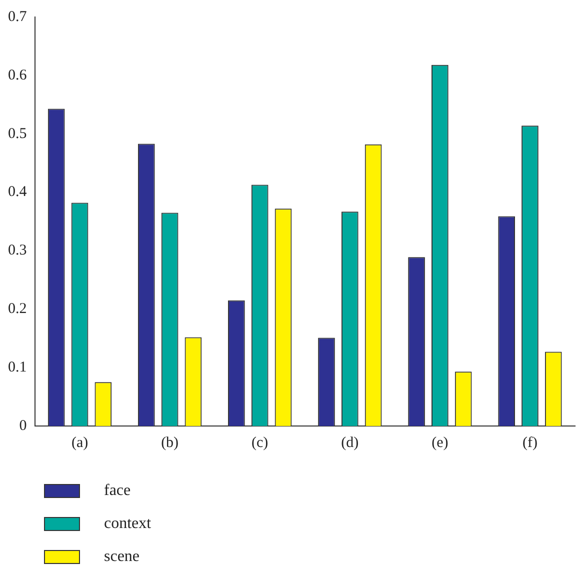 The height and width of the screenshot is (579, 576). Describe the element at coordinates (17, 368) in the screenshot. I see `y-tick-label: 0.1` at that location.